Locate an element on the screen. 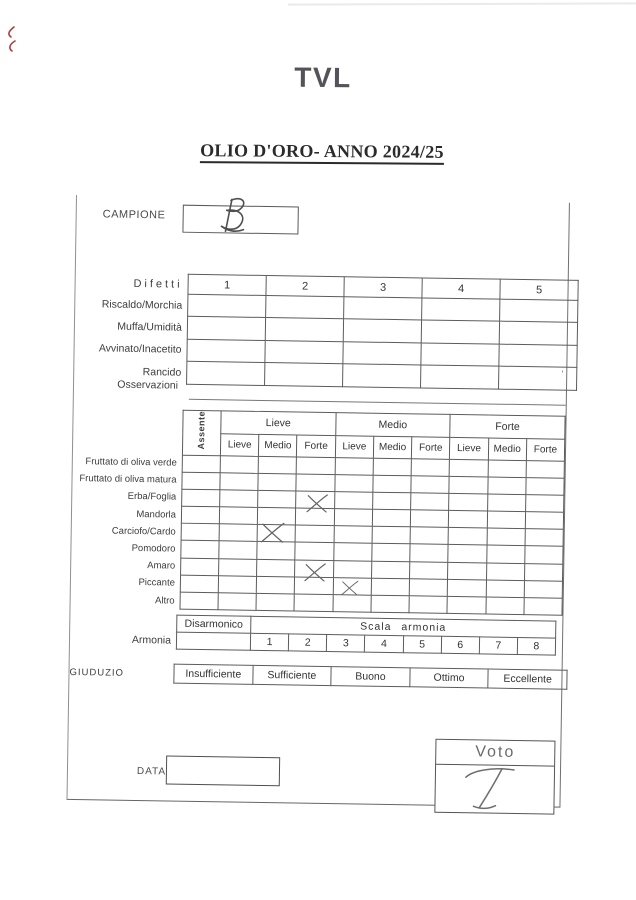 This screenshot has height=900, width=636. giudizio-label: GIUDUZIO is located at coordinates (97, 672).